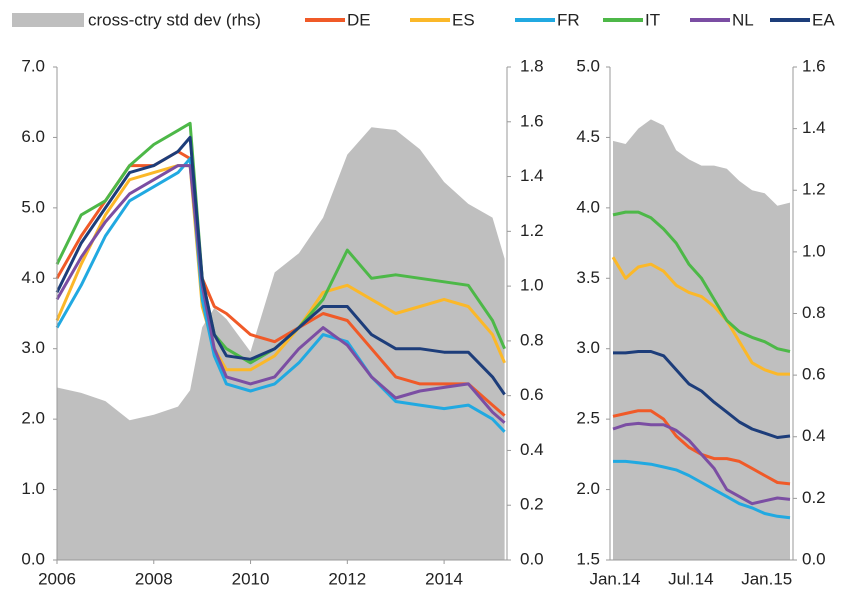  Describe the element at coordinates (154, 578) in the screenshot. I see `x-tick-label: 2008` at that location.